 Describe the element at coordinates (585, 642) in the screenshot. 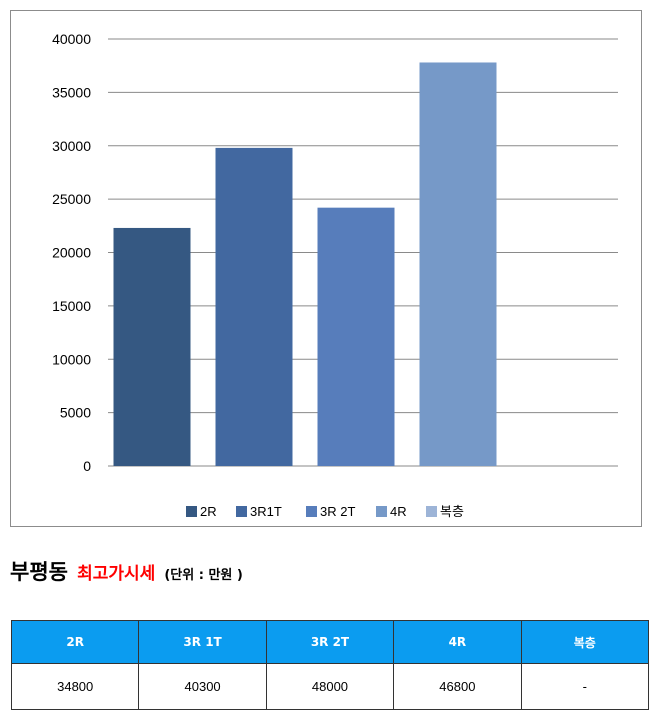

I see `header-cell: 복층` at that location.